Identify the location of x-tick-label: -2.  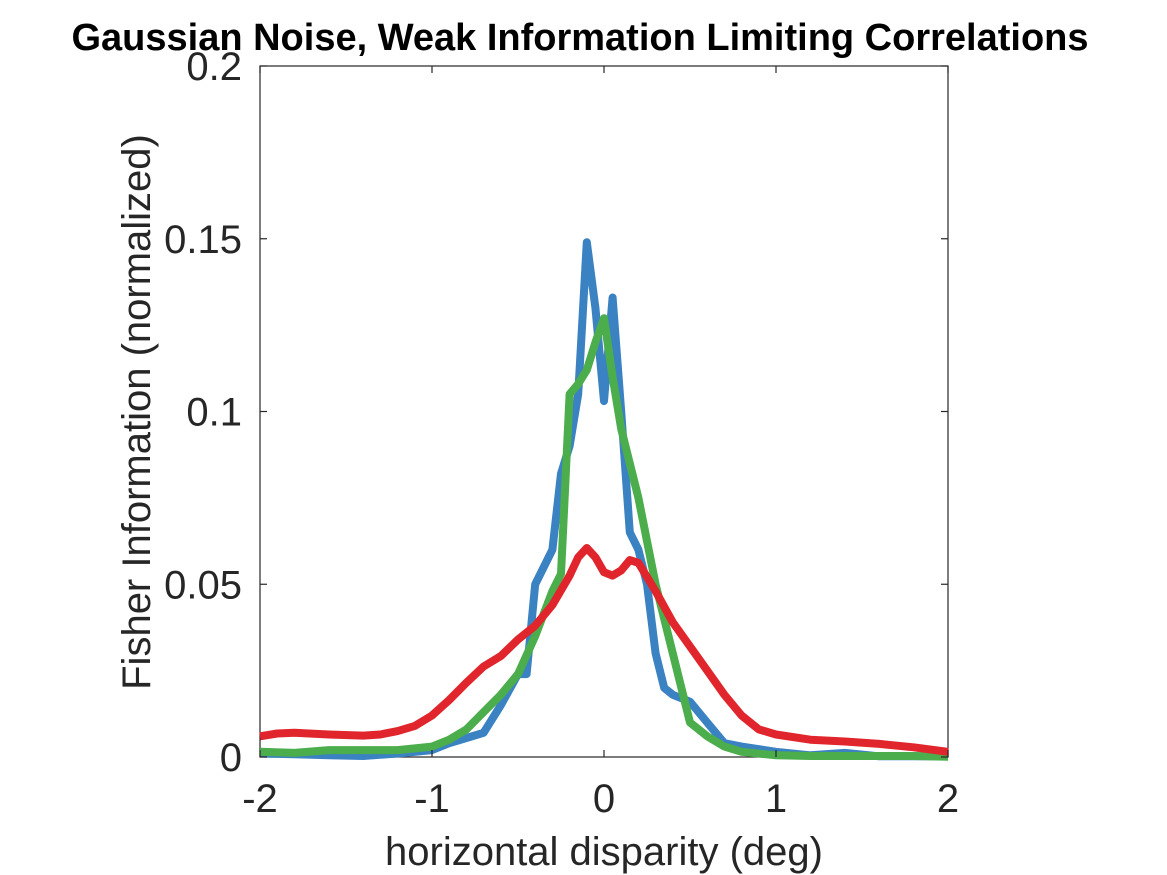
(260, 799).